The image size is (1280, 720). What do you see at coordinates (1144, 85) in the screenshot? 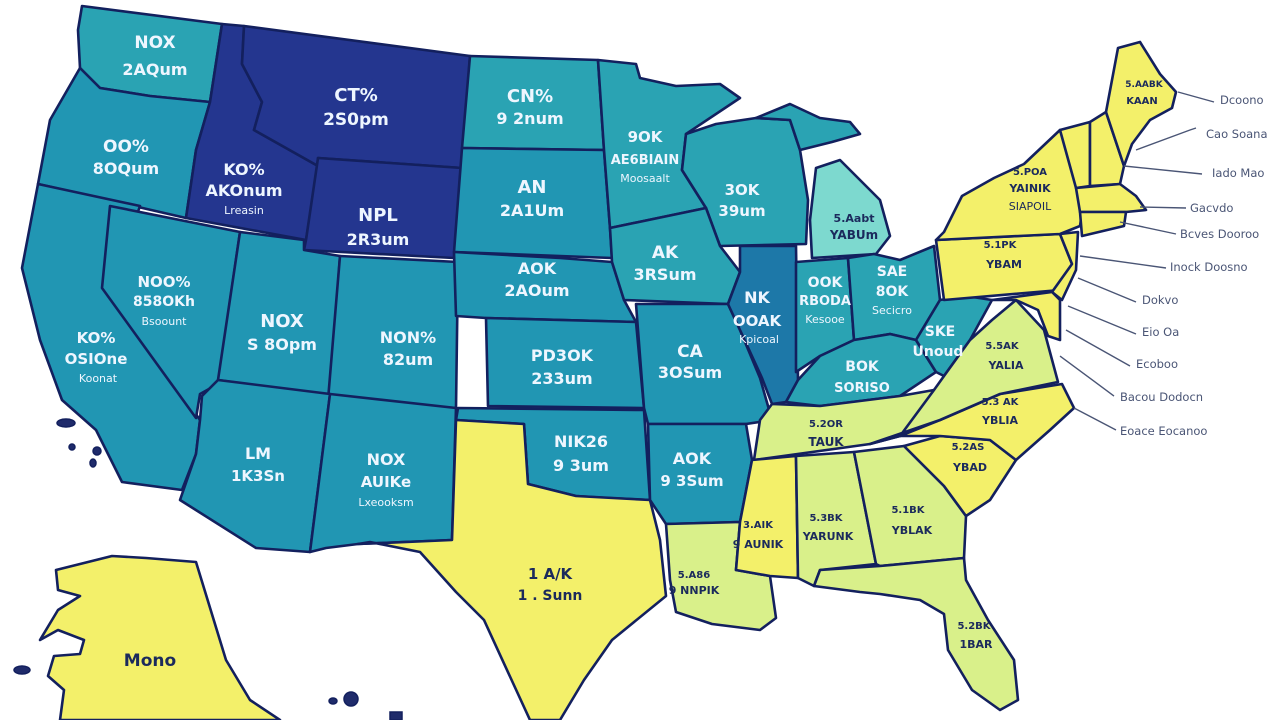
I see `label-me-1: 5.AABK` at bounding box center [1144, 85].